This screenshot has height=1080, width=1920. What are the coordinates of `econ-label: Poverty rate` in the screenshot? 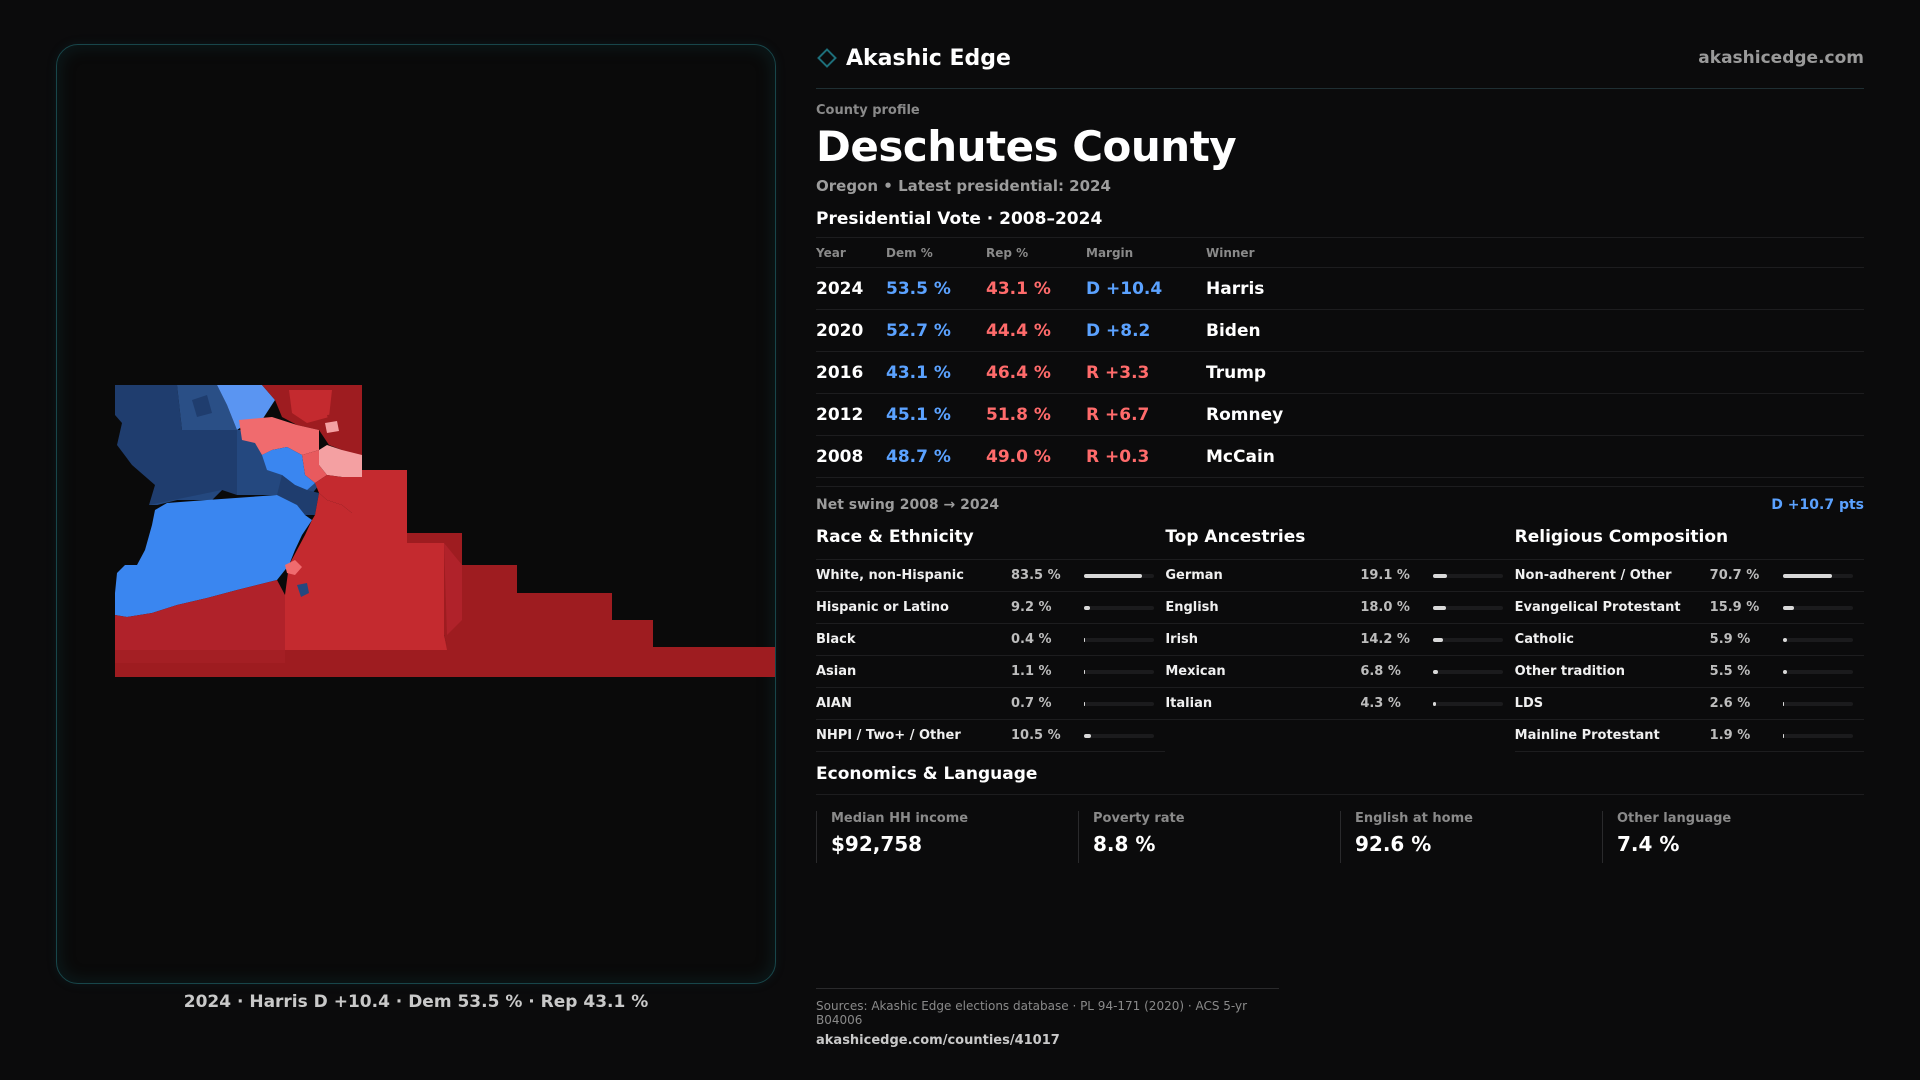 It's located at (1139, 818).